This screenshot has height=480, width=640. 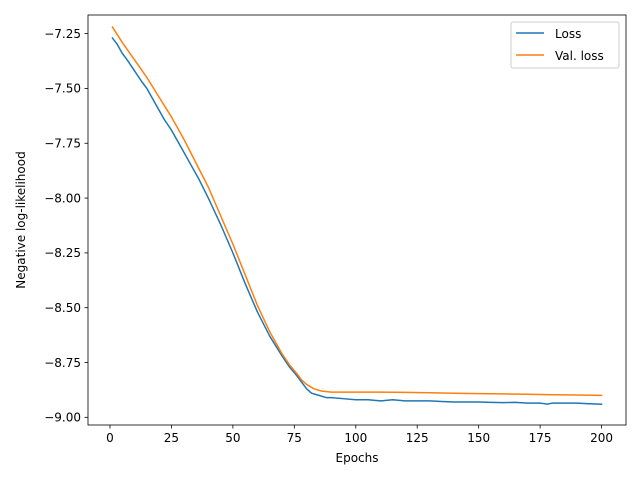 I want to click on x-tick-label: 50, so click(x=232, y=438).